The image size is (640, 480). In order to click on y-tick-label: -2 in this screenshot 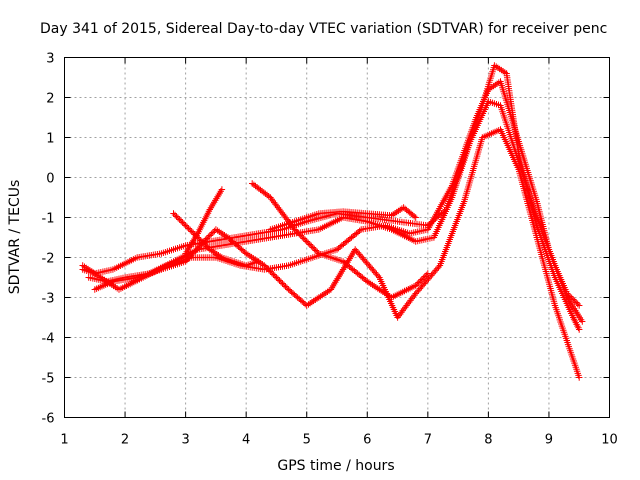, I will do `click(48, 259)`.